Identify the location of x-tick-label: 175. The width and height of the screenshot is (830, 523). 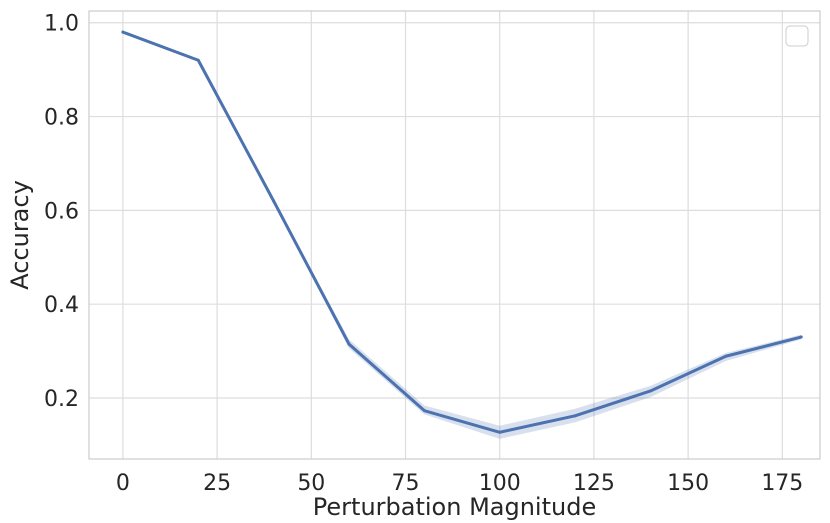
(782, 483).